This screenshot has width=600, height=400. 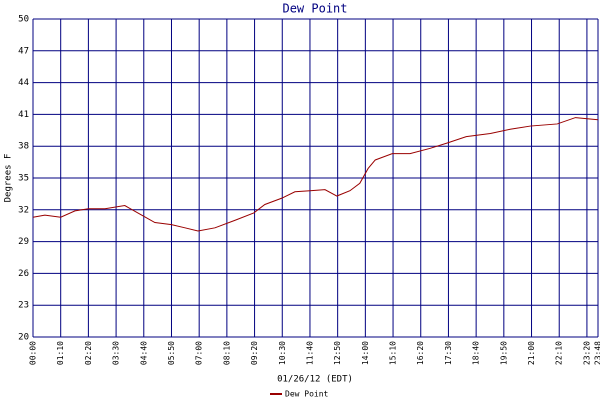 What do you see at coordinates (365, 353) in the screenshot?
I see `x-tick-label: 14:00` at bounding box center [365, 353].